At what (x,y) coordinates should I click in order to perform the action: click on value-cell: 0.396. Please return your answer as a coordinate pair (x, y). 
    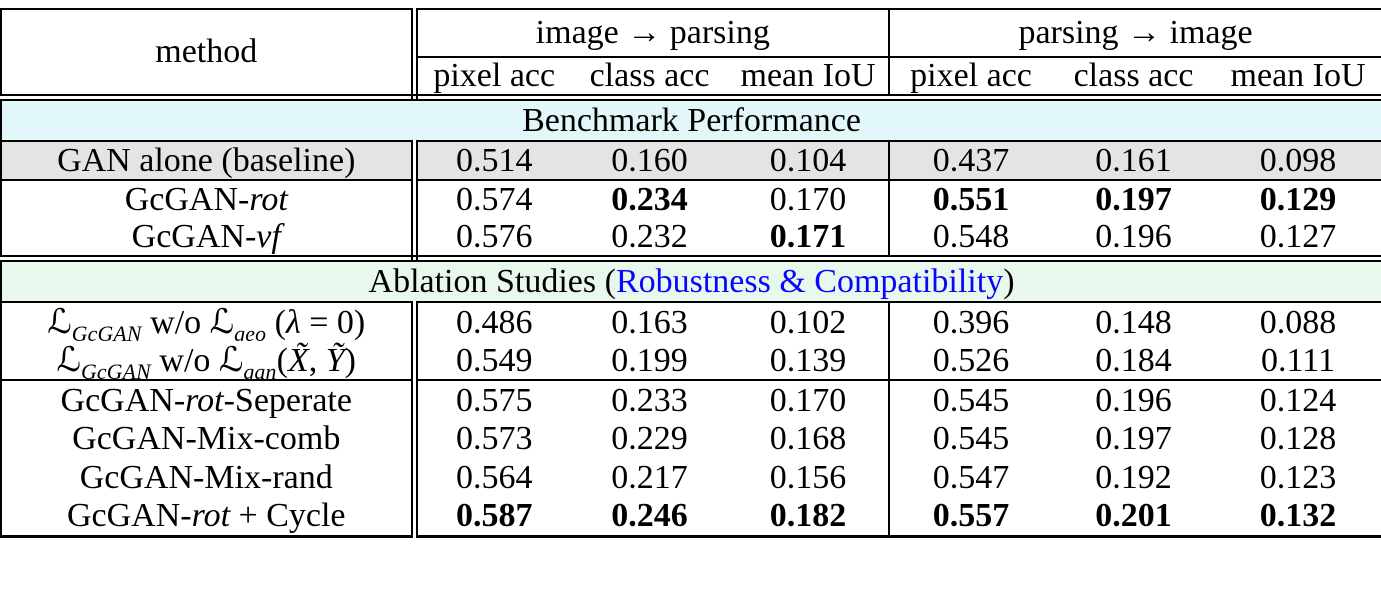
    Looking at the image, I should click on (970, 322).